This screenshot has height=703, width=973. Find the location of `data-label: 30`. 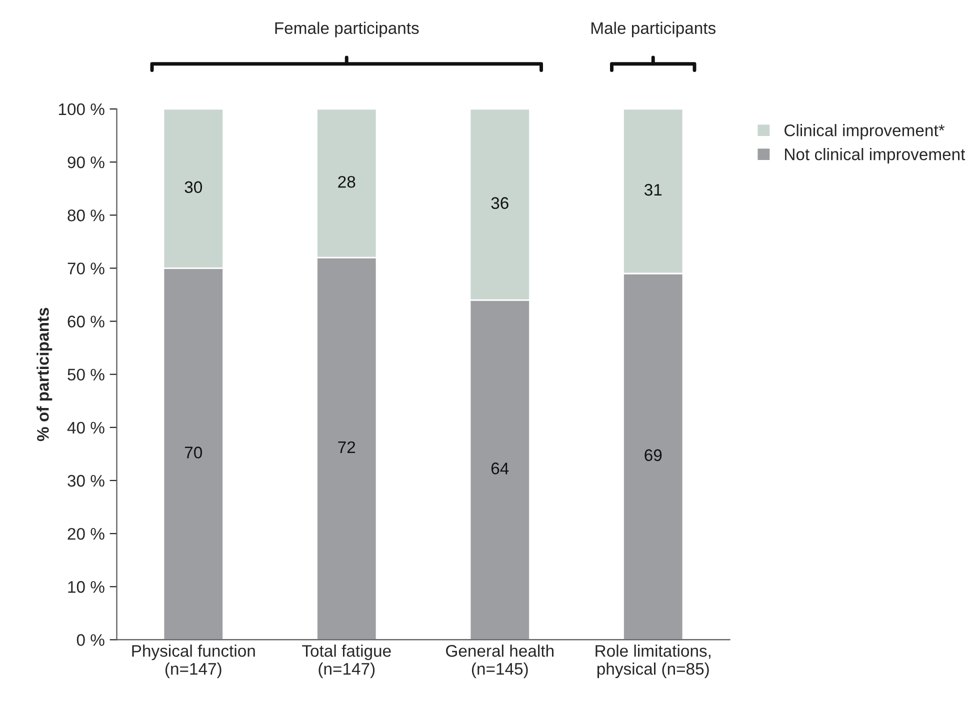

data-label: 30 is located at coordinates (193, 187).